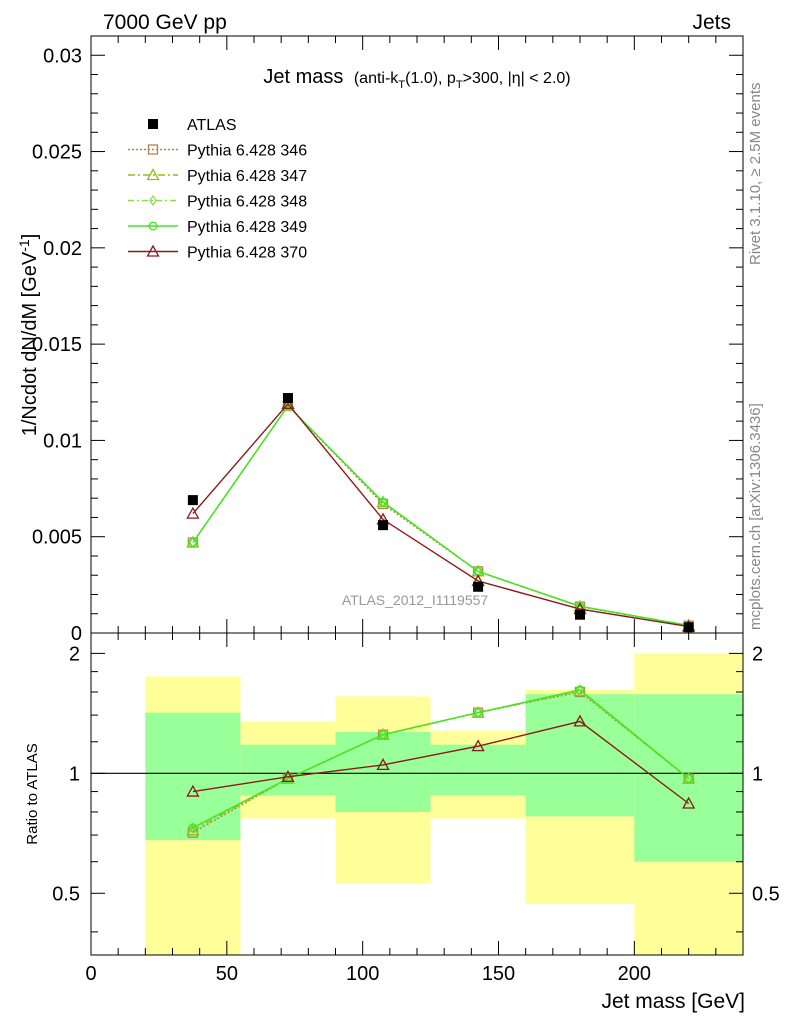 Image resolution: width=786 pixels, height=1029 pixels. What do you see at coordinates (57, 345) in the screenshot?
I see `main-ytick-label-3: 0.015` at bounding box center [57, 345].